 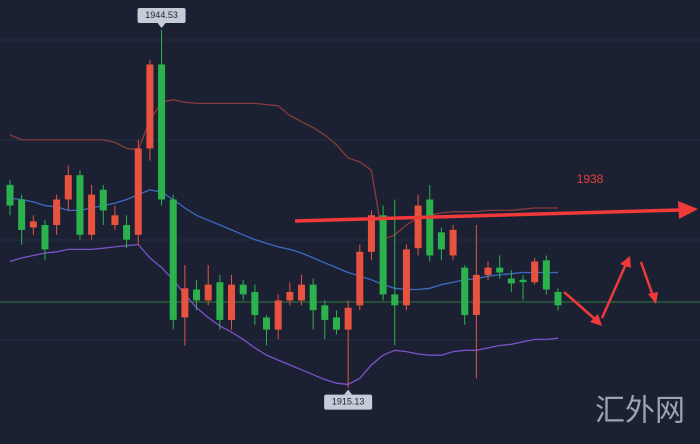 I want to click on high-label: 1944.53, so click(x=161, y=15).